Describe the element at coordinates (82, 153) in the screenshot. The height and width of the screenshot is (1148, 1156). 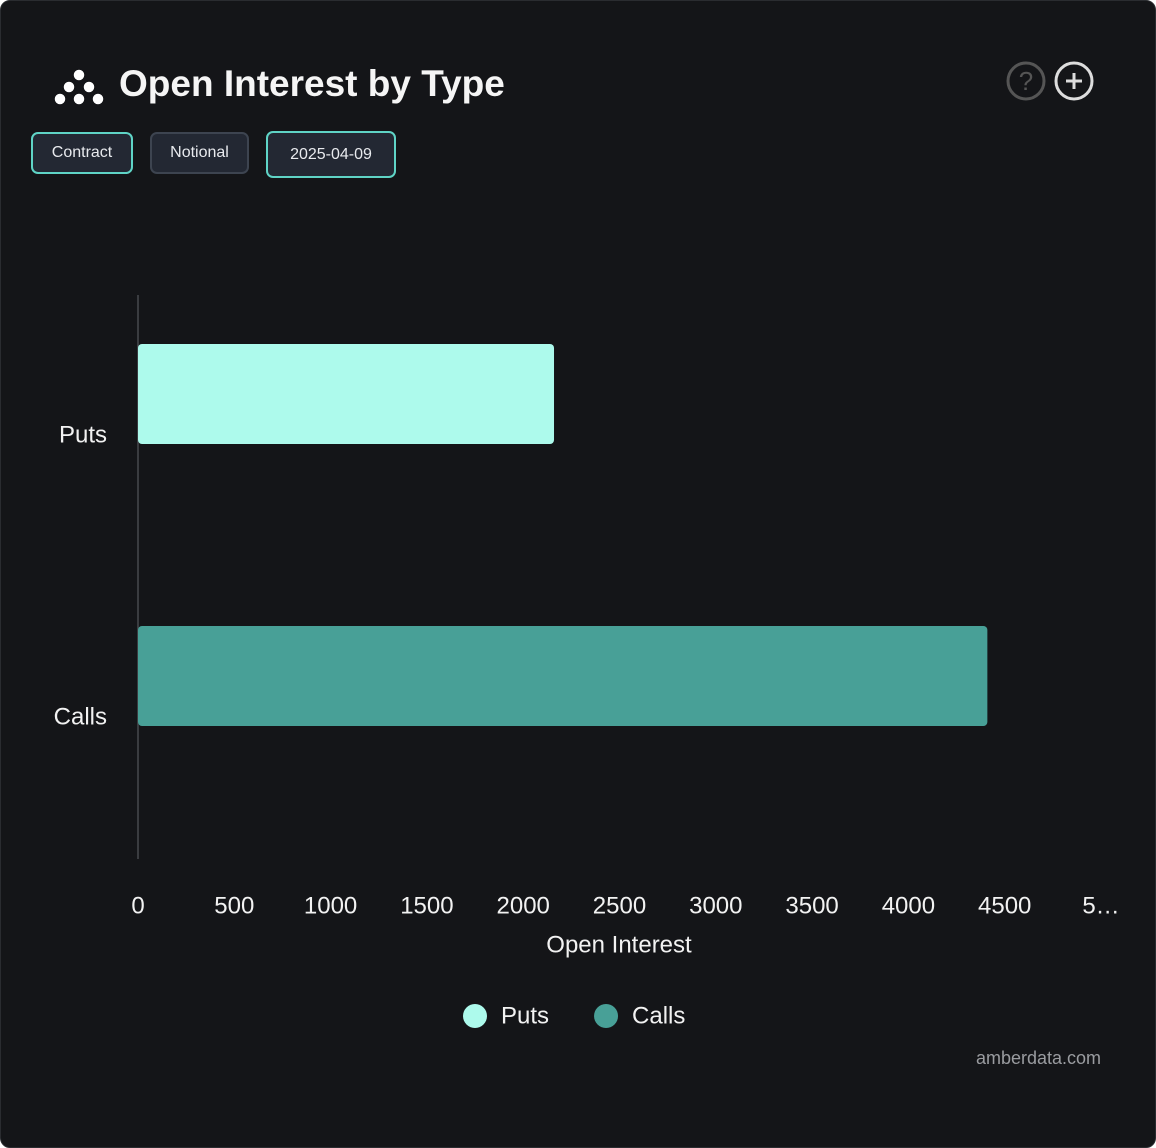
I see `toggle-button: Contract` at that location.